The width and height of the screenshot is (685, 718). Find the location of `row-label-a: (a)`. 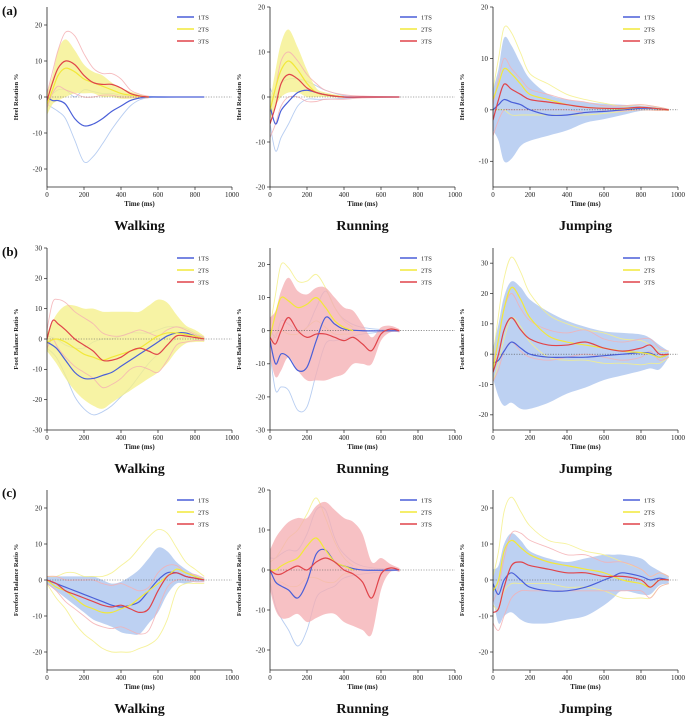

row-label-a: (a) is located at coordinates (9, 10).